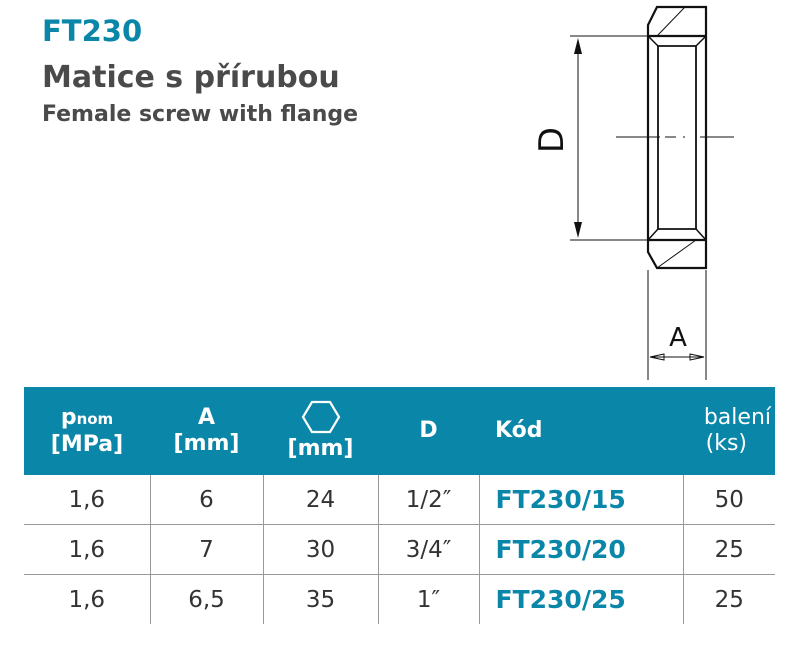 The height and width of the screenshot is (650, 796). I want to click on title-cz: Matice s přírubou, so click(191, 77).